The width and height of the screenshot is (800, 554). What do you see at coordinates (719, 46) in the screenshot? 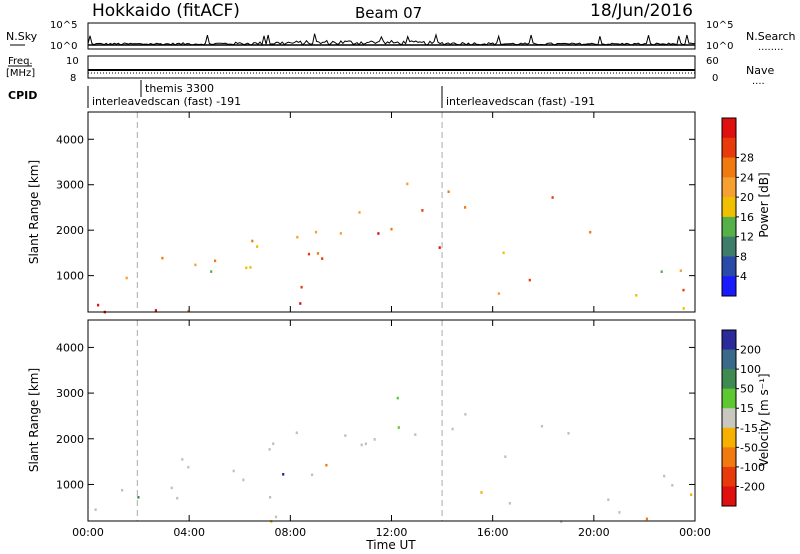
I see `nsearch-tick-bottom: 10^0` at bounding box center [719, 46].